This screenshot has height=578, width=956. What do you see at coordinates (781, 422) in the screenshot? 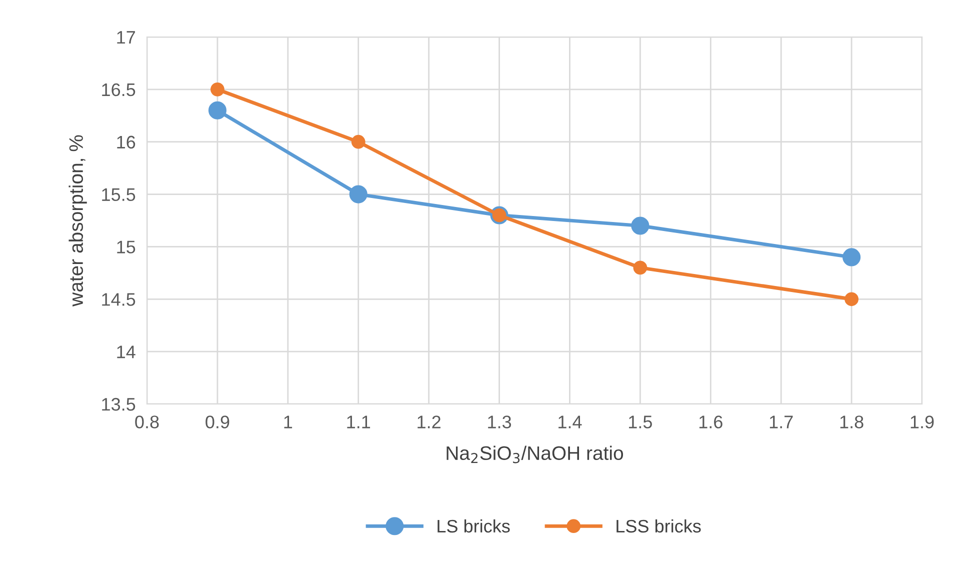
I see `x-tick-label: 1.7` at bounding box center [781, 422].